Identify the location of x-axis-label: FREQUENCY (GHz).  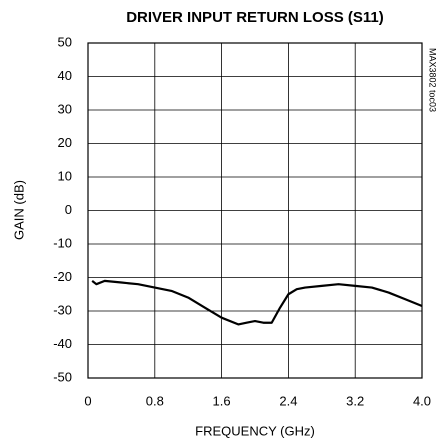
(255, 430).